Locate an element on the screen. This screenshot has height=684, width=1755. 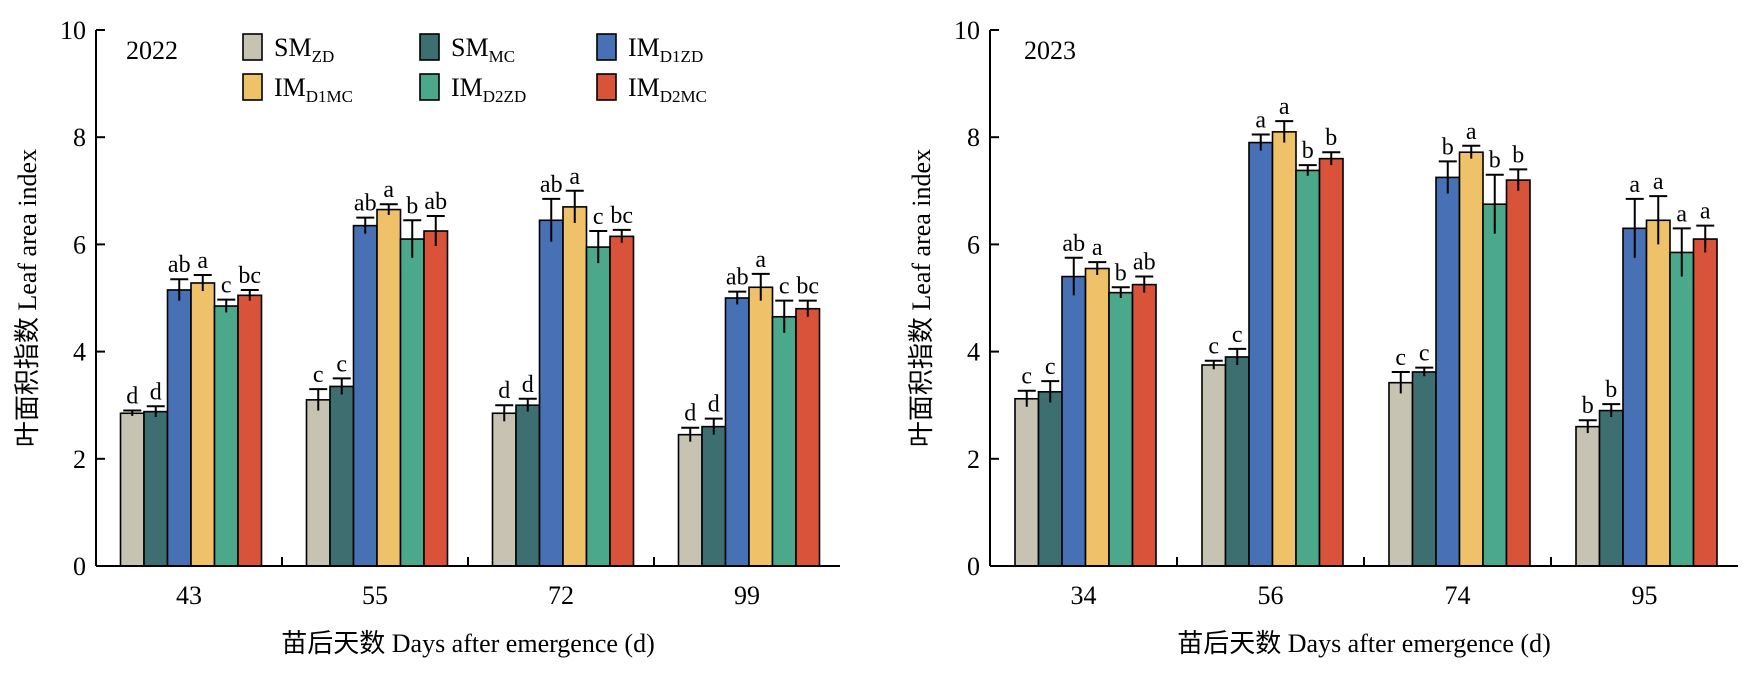
legend-item-IM_D2MC: IMD2MC is located at coordinates (651, 89).